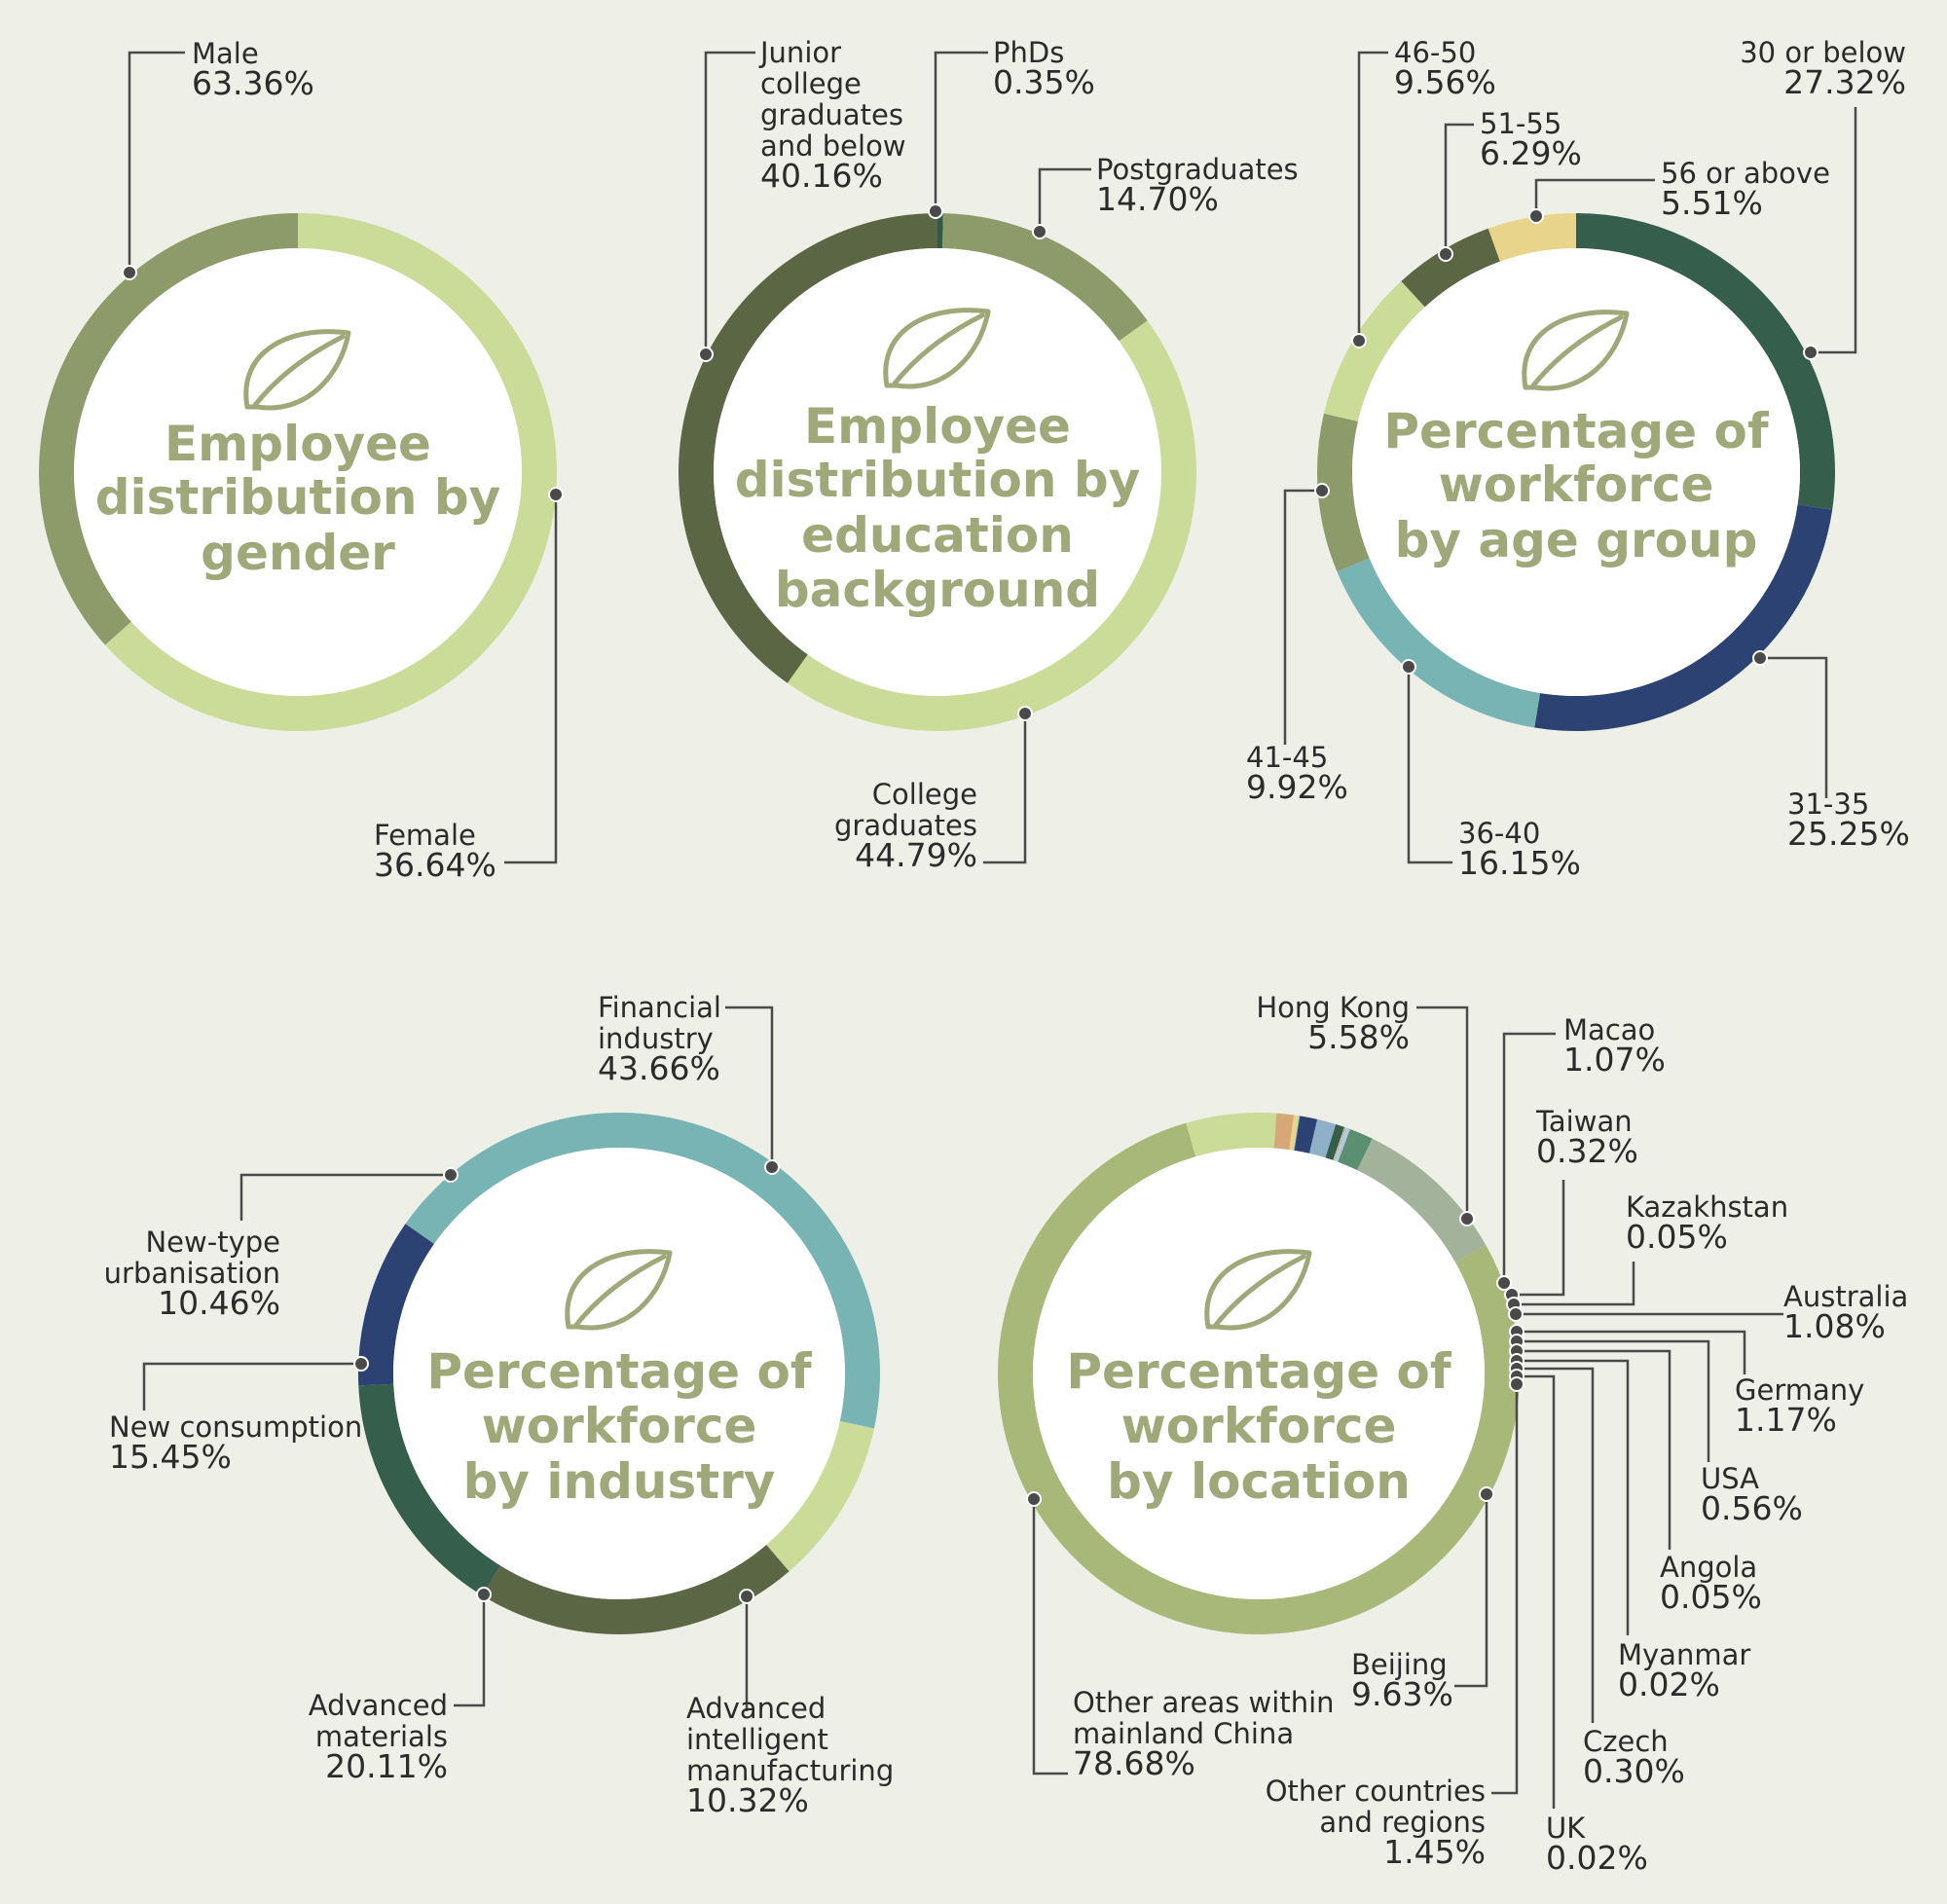 This screenshot has width=1947, height=1904. I want to click on ring-segment-czech, so click(1342, 1144).